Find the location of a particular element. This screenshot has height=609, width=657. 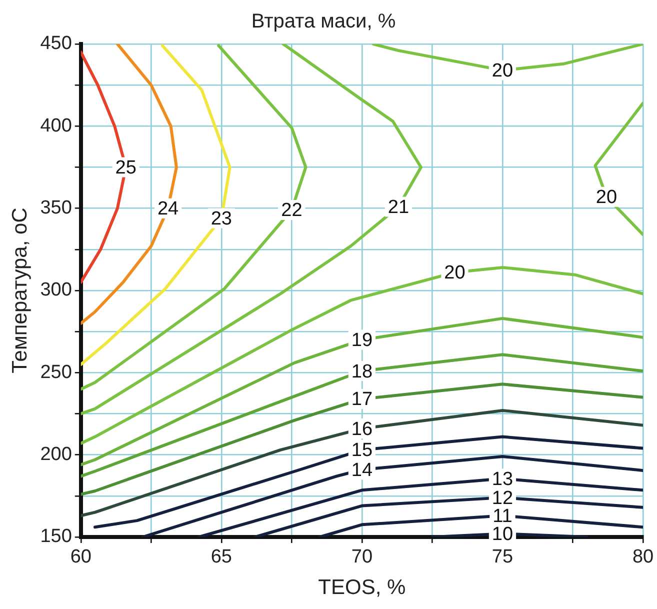

y-tick-label: 200 is located at coordinates (56, 455).